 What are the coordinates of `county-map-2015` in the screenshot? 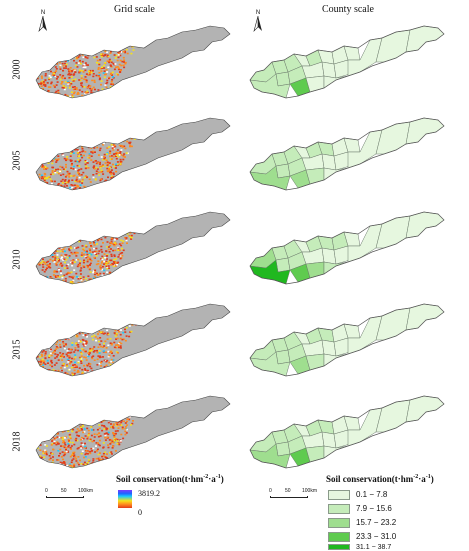 It's located at (346, 340).